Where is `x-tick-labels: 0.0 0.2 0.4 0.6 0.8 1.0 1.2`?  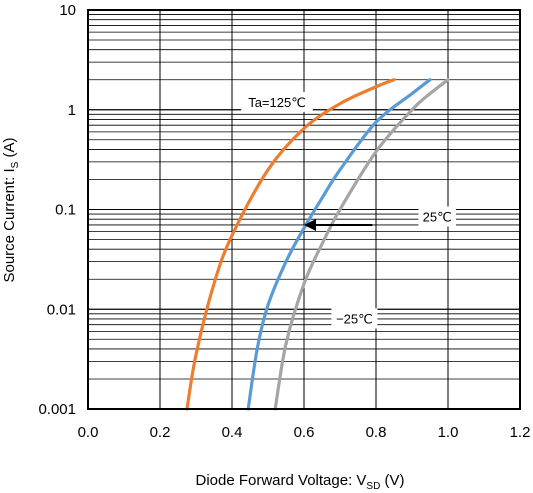 x-tick-labels: 0.0 0.2 0.4 0.6 0.8 1.0 1.2 is located at coordinates (304, 432).